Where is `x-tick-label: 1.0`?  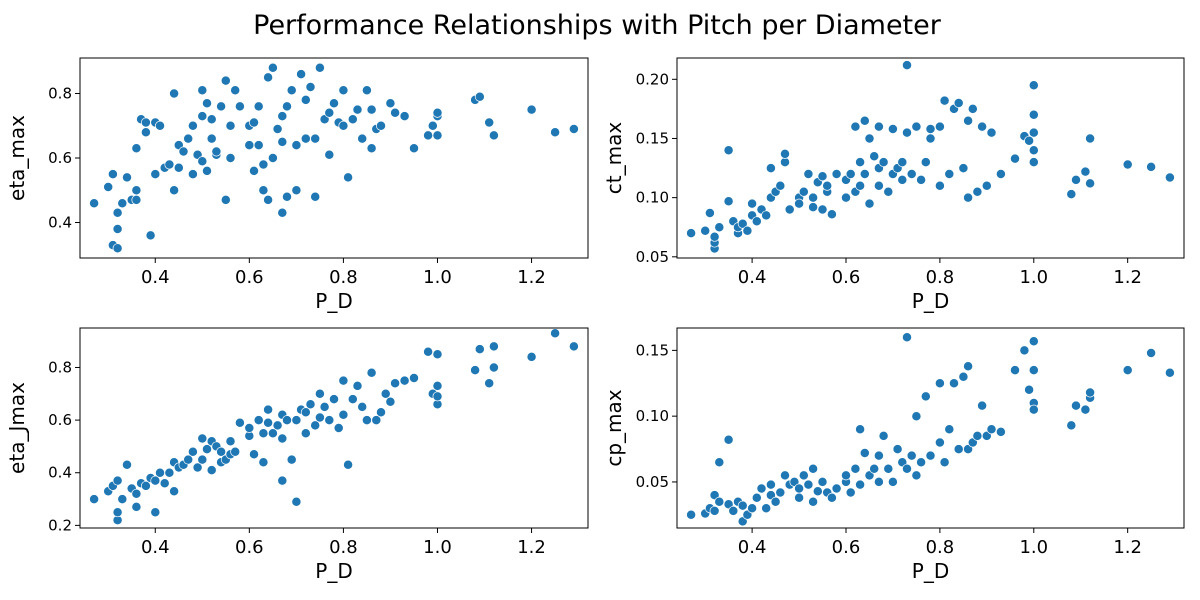
x-tick-label: 1.0 is located at coordinates (437, 547).